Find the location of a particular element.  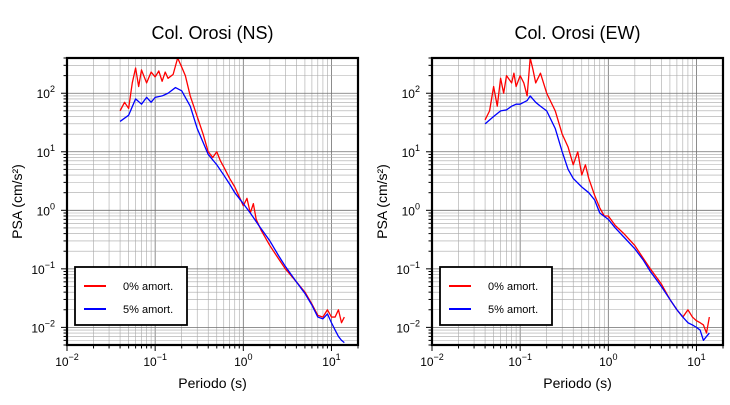

chart-title: Col. Orosi (EW) is located at coordinates (578, 33).